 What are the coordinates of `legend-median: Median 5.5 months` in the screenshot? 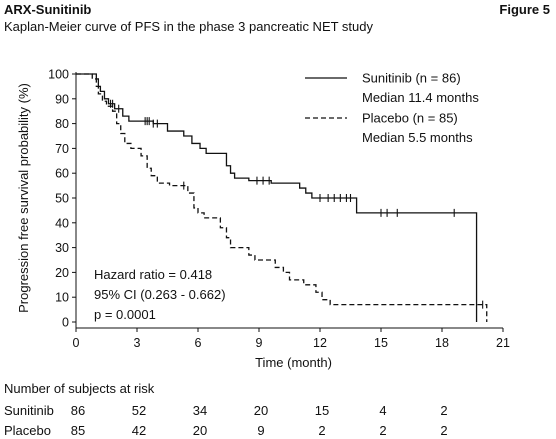 It's located at (417, 137).